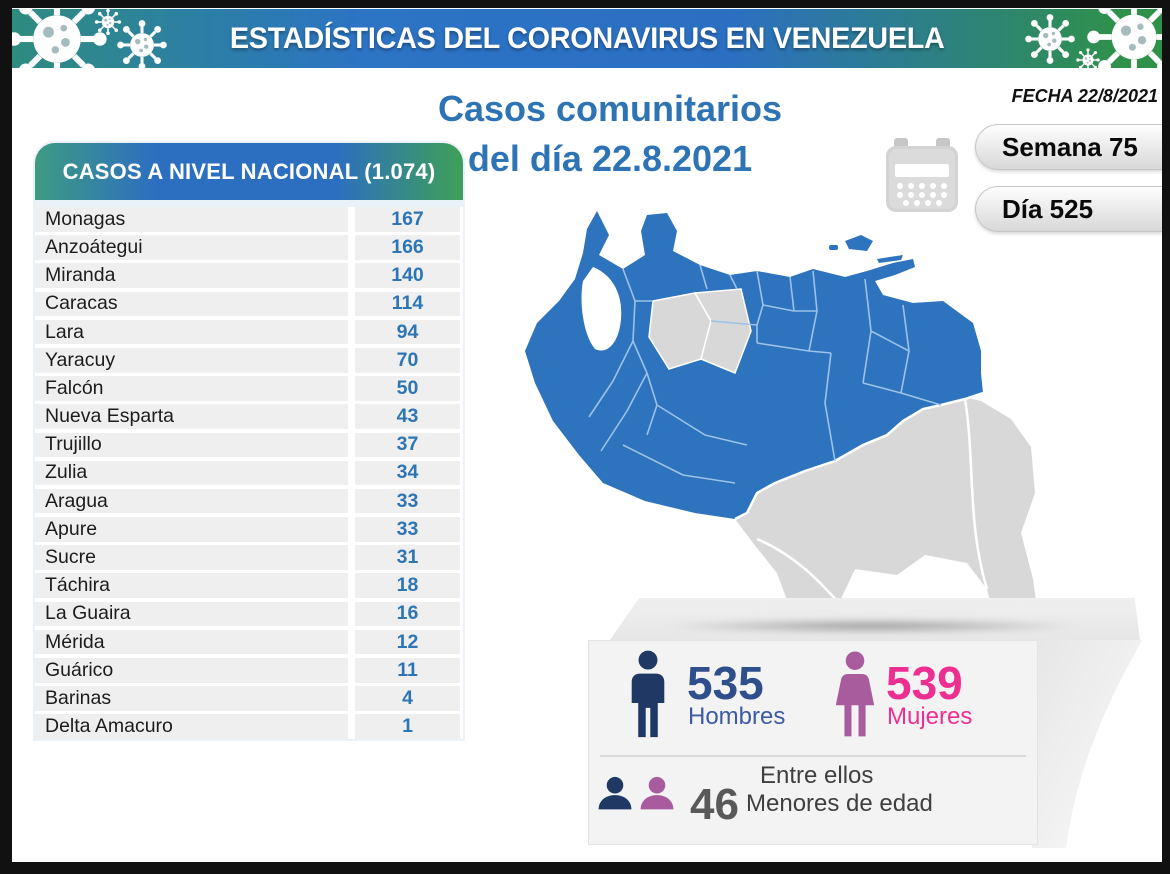 The height and width of the screenshot is (874, 1170). Describe the element at coordinates (407, 247) in the screenshot. I see `state-cases: 166` at that location.